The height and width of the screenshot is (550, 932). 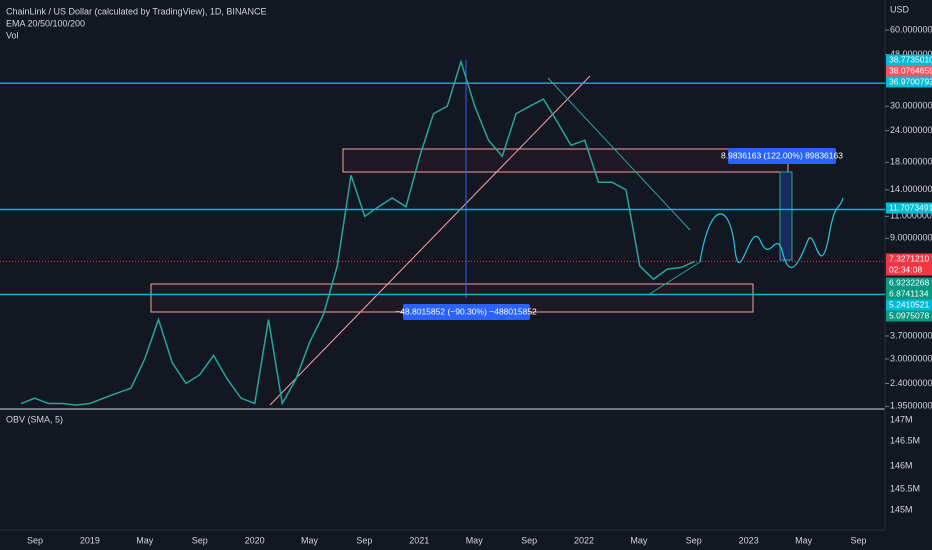 I want to click on price-label: 5.0975078, so click(x=909, y=315).